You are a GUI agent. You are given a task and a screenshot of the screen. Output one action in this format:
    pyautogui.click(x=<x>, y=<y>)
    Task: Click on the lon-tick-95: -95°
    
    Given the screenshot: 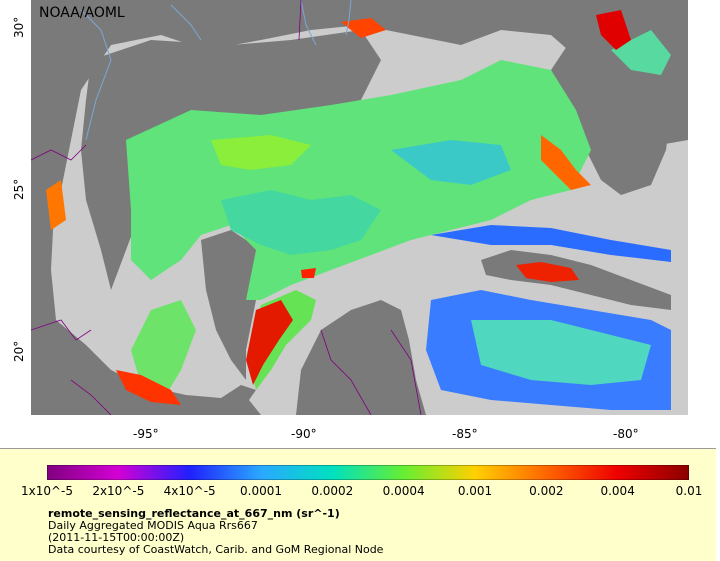 What is the action you would take?
    pyautogui.click(x=146, y=434)
    